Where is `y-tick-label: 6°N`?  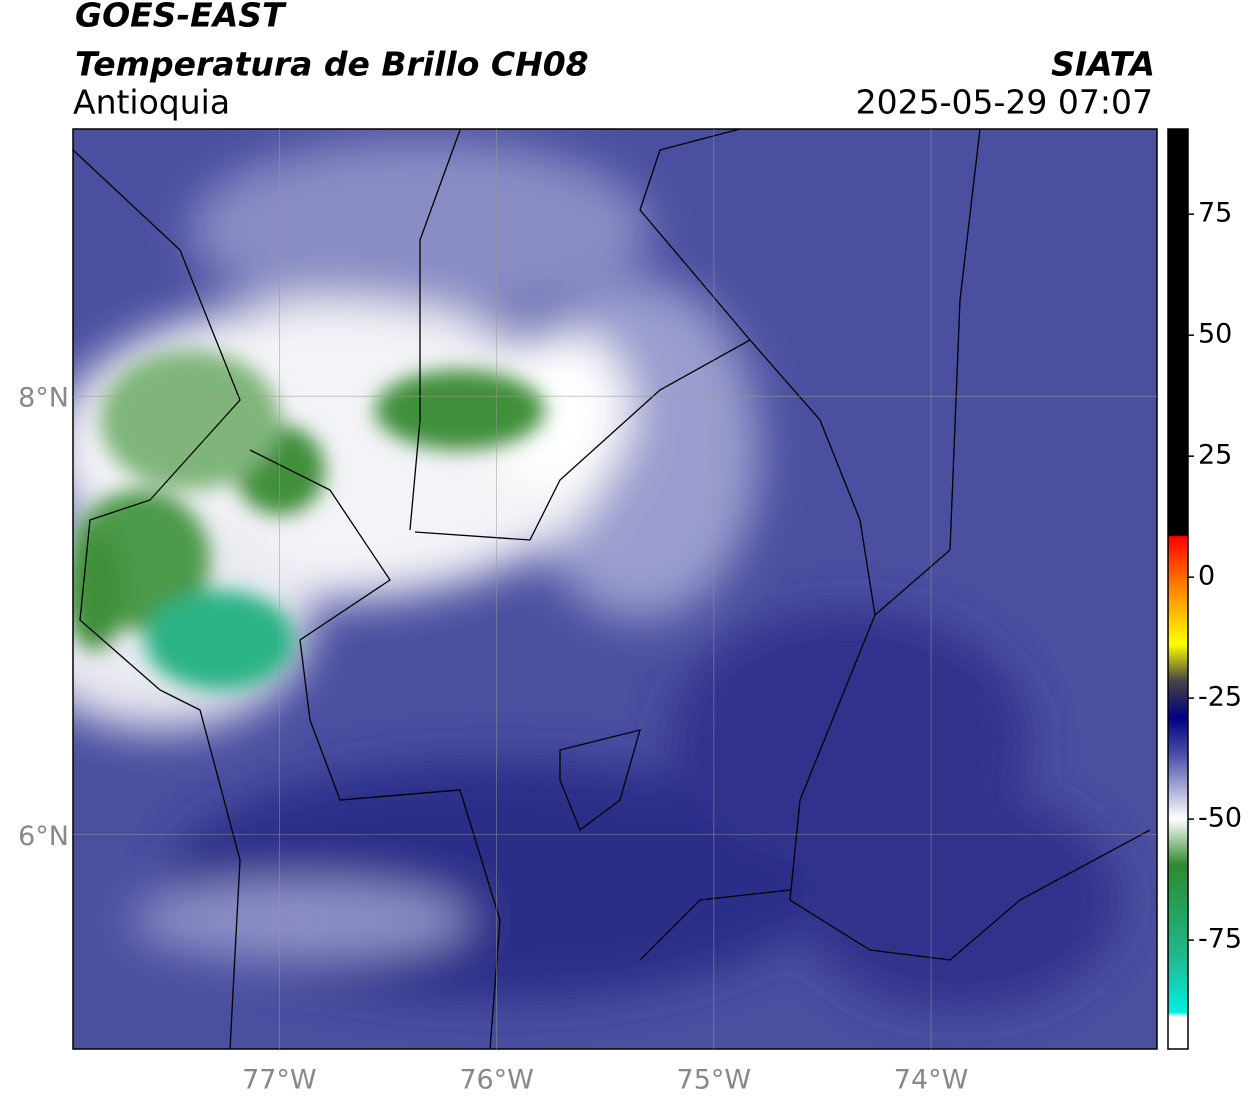 y-tick-label: 6°N is located at coordinates (43, 836).